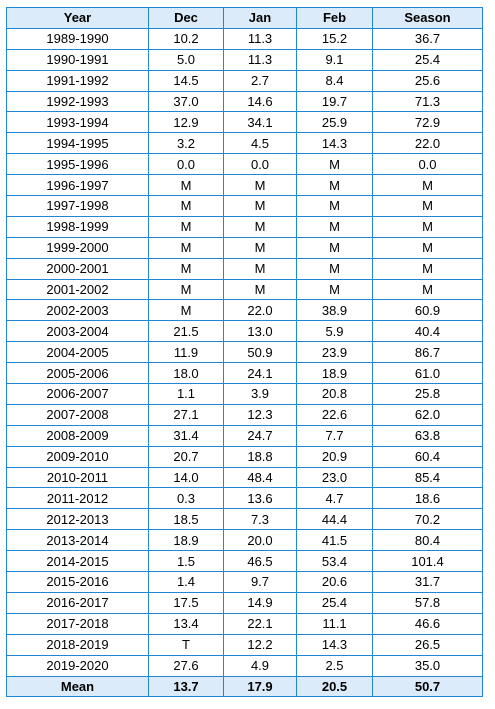 This screenshot has height=709, width=495. Describe the element at coordinates (334, 561) in the screenshot. I see `cell-feb: 53.4` at that location.